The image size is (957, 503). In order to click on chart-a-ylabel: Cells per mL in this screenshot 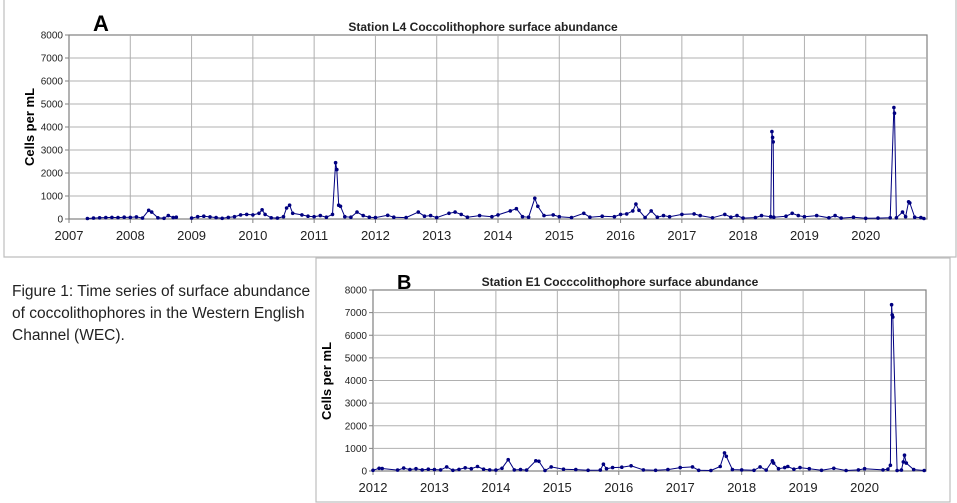, I will do `click(29, 127)`.